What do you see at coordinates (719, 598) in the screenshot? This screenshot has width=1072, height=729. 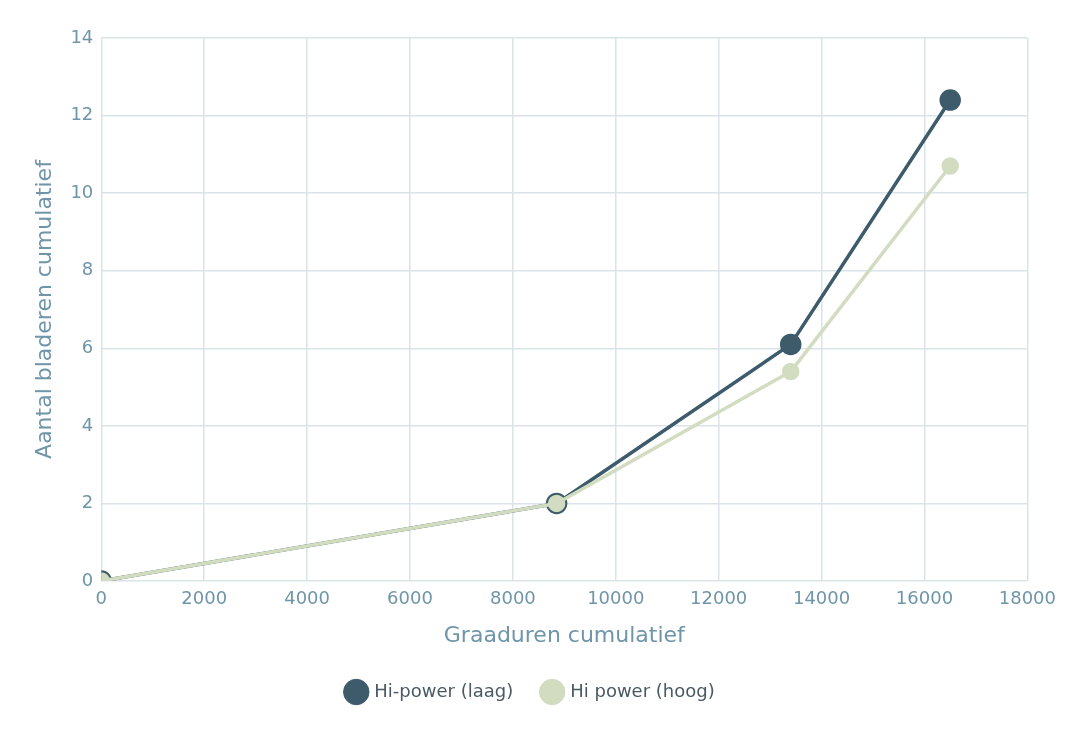 I see `x-tick-label: 12000` at bounding box center [719, 598].